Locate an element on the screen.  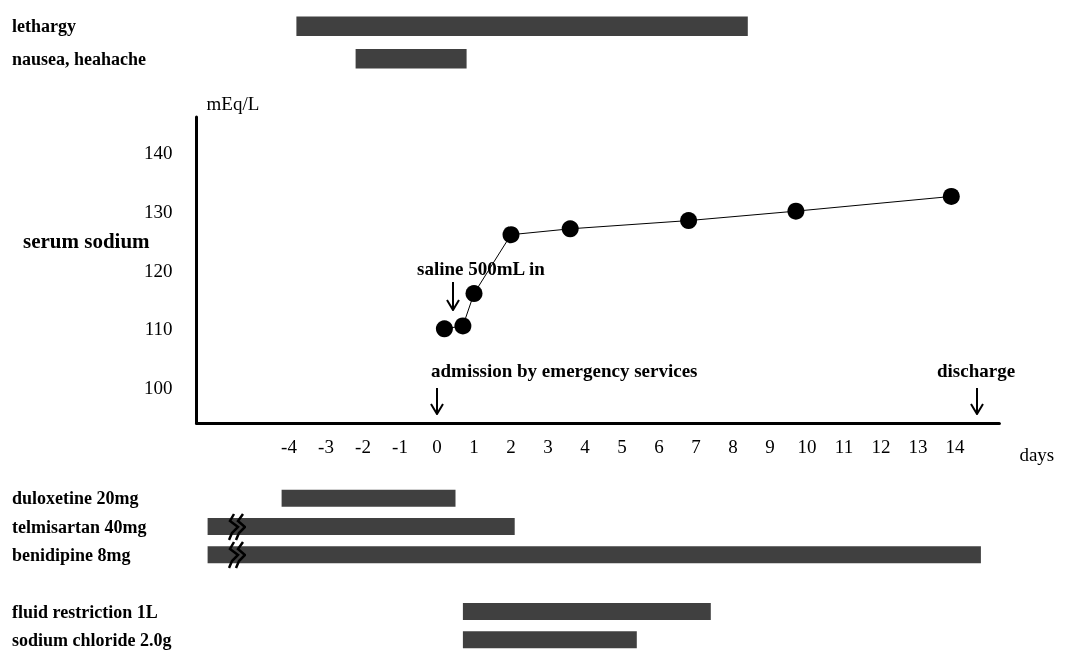
y-tick-label: duloxetine 20mg is located at coordinates (75, 498).